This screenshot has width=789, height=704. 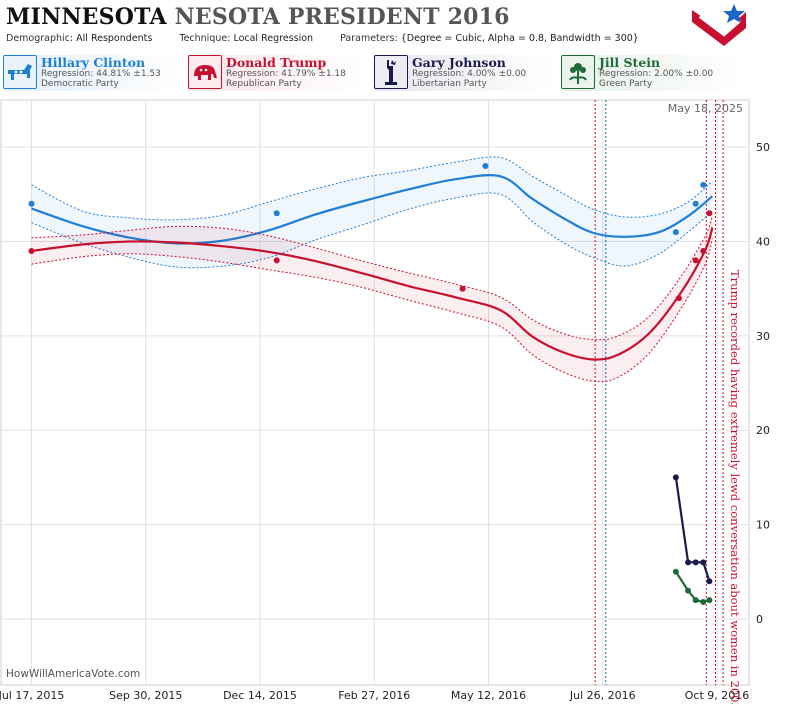 I want to click on x-tick-label: Feb 27, 2016, so click(x=374, y=695).